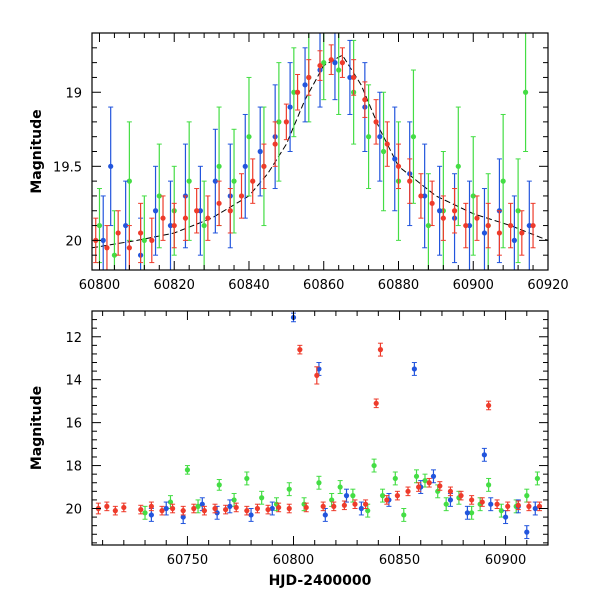  What do you see at coordinates (174, 285) in the screenshot?
I see `x-tick-label: 60820` at bounding box center [174, 285].